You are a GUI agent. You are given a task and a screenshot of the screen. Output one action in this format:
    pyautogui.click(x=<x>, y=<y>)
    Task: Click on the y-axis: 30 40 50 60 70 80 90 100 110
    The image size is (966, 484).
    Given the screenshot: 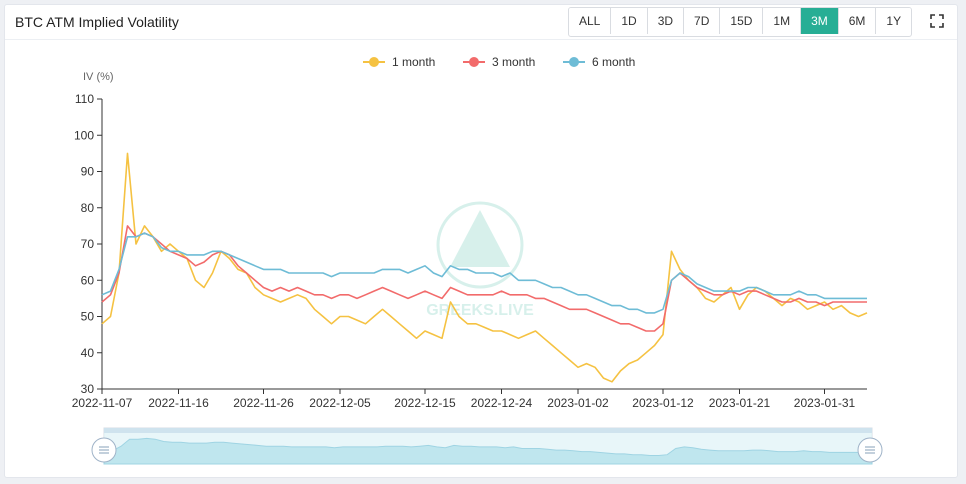 What is the action you would take?
    pyautogui.click(x=88, y=244)
    